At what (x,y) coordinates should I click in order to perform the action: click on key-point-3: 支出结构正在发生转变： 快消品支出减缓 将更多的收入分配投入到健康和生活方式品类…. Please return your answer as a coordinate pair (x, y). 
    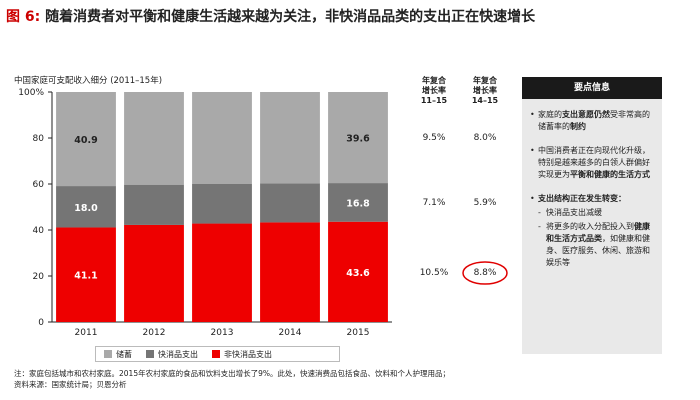
    Looking at the image, I should click on (592, 231).